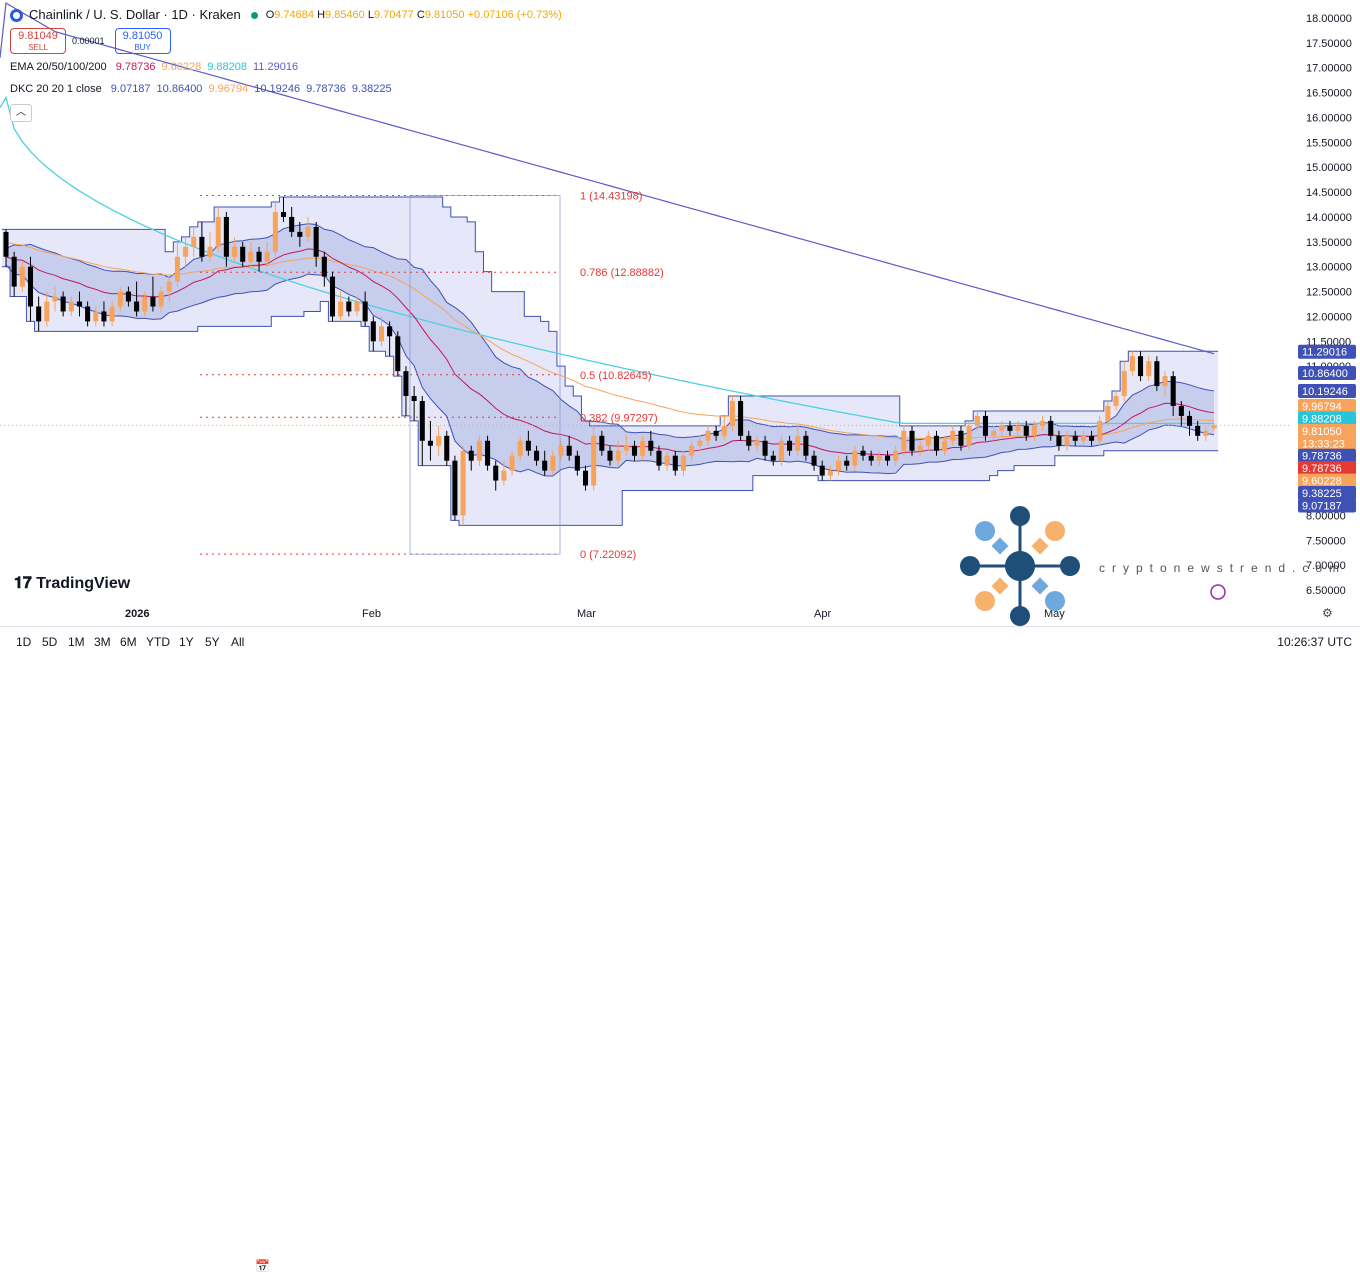  Describe the element at coordinates (128, 642) in the screenshot. I see `range-6m: 6M` at that location.